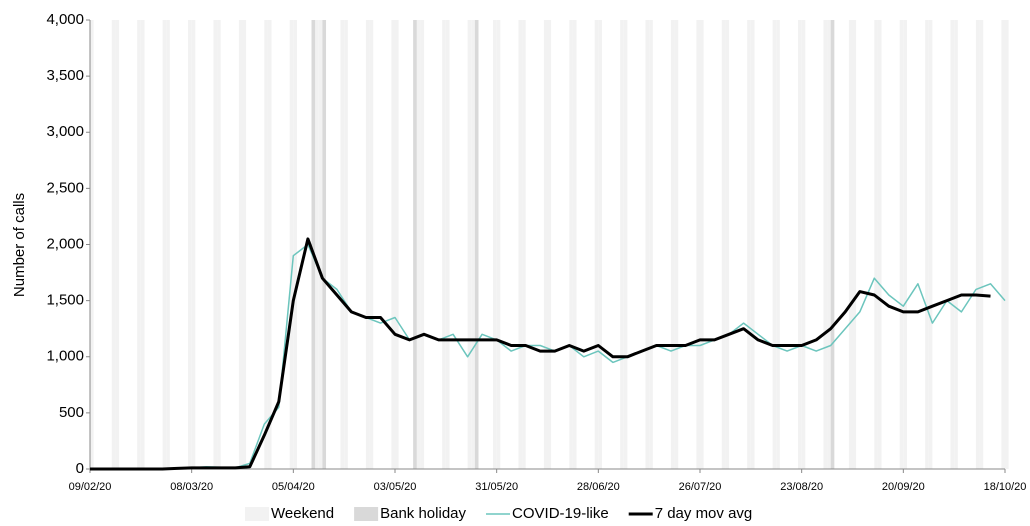 This screenshot has width=1030, height=526. What do you see at coordinates (395, 487) in the screenshot?
I see `x-tick-label: 03/05/20` at bounding box center [395, 487].